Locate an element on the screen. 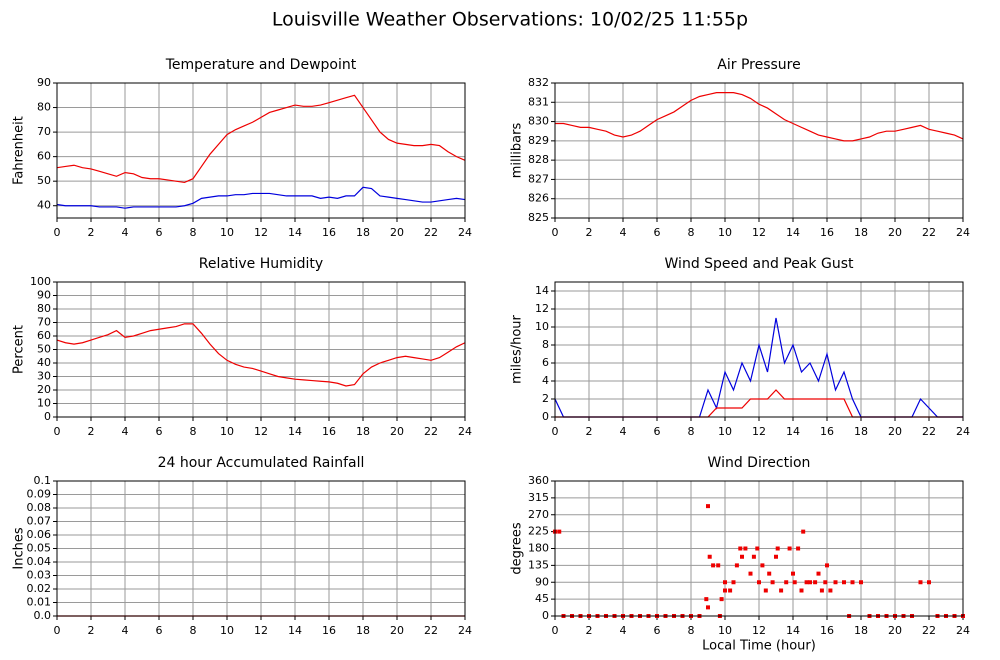  y-tick-label: 30 is located at coordinates (44, 376).